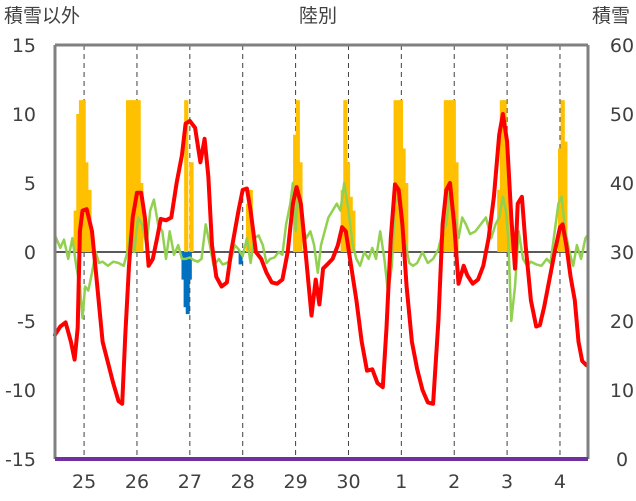 The width and height of the screenshot is (636, 501). I want to click on left-axis-label: 積雪以外, so click(42, 16).